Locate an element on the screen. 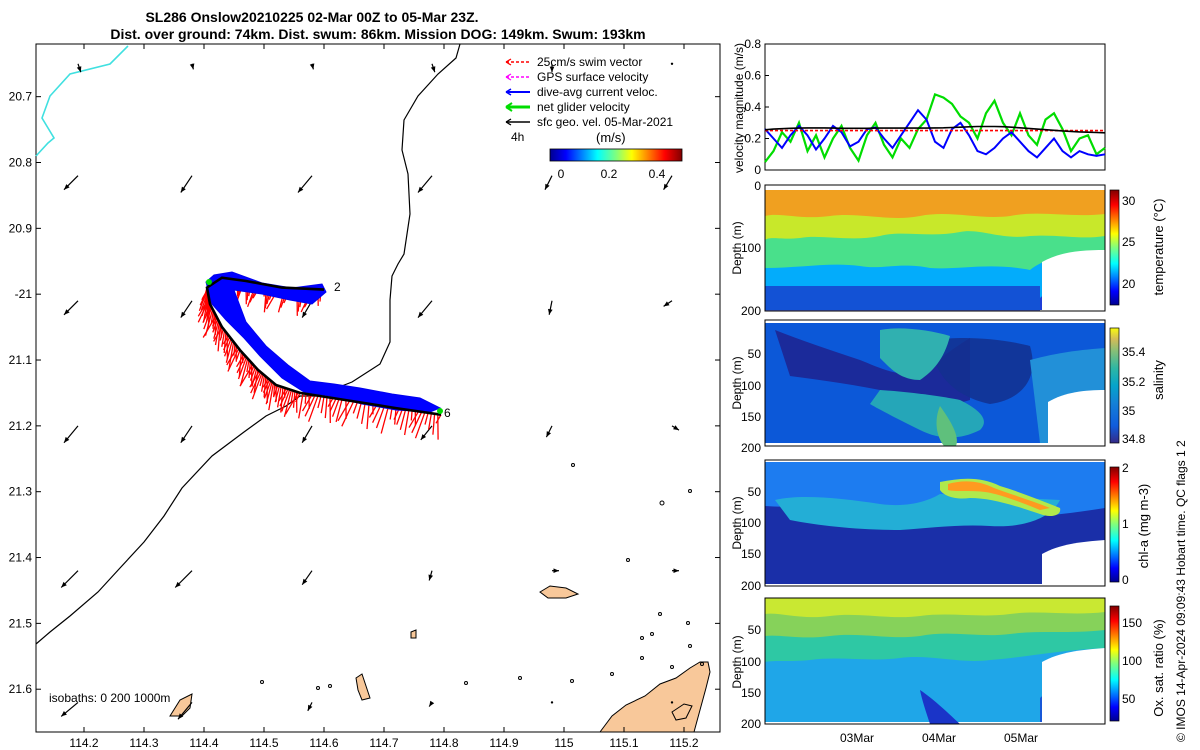 The width and height of the screenshot is (1200, 750). glider-track is located at coordinates (323, 346).